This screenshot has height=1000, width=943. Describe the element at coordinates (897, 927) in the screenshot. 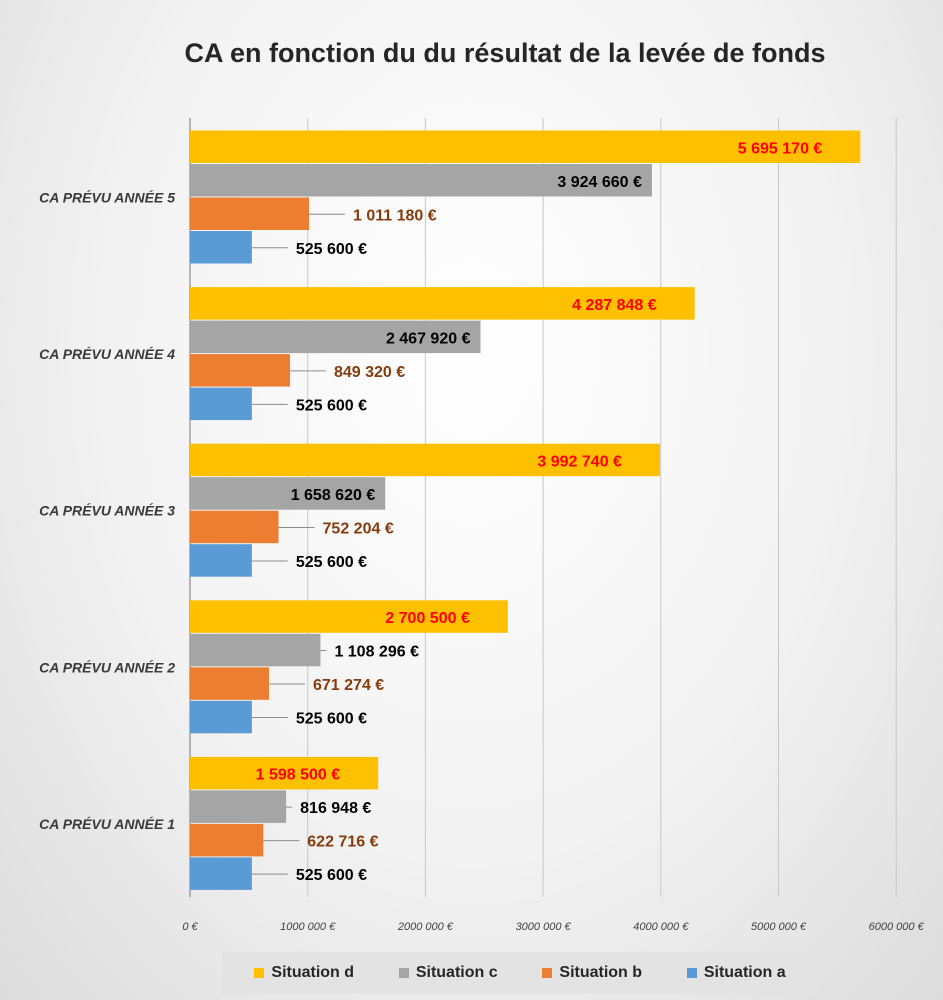

I see `x-tick-label: 6000 000 €` at that location.